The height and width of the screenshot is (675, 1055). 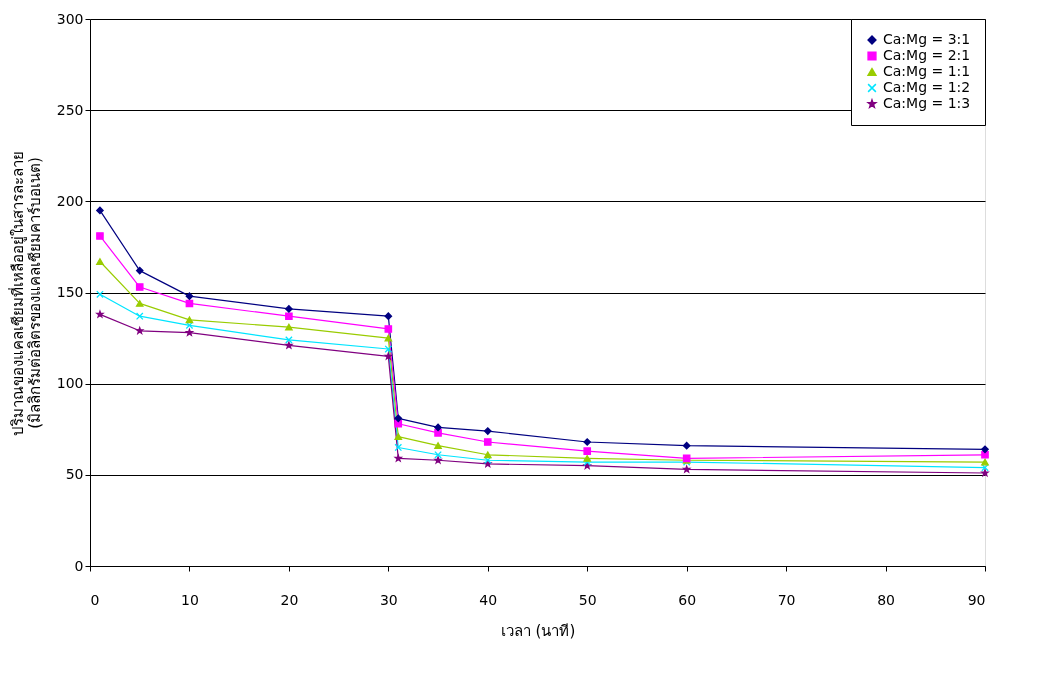 What do you see at coordinates (70, 383) in the screenshot?
I see `y-tick-label: 100` at bounding box center [70, 383].